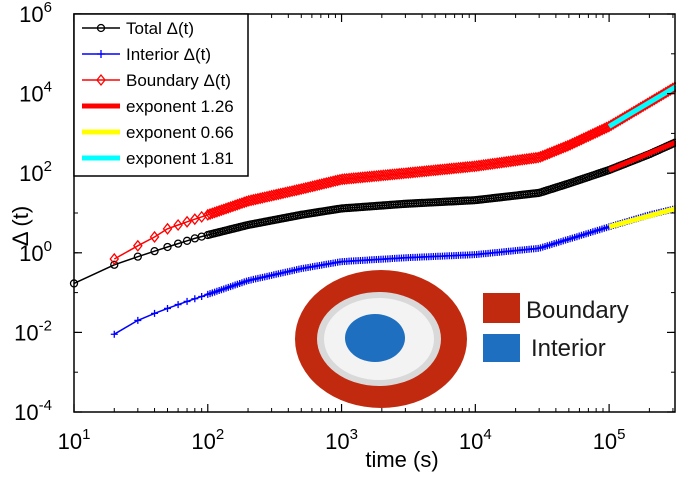 The width and height of the screenshot is (676, 481). What do you see at coordinates (568, 348) in the screenshot?
I see `inset-interior-label: Interior` at bounding box center [568, 348].